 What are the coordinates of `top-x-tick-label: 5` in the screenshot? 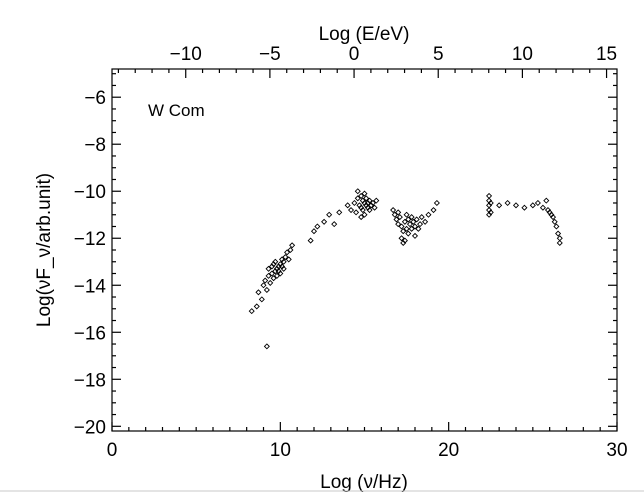 It's located at (438, 54).